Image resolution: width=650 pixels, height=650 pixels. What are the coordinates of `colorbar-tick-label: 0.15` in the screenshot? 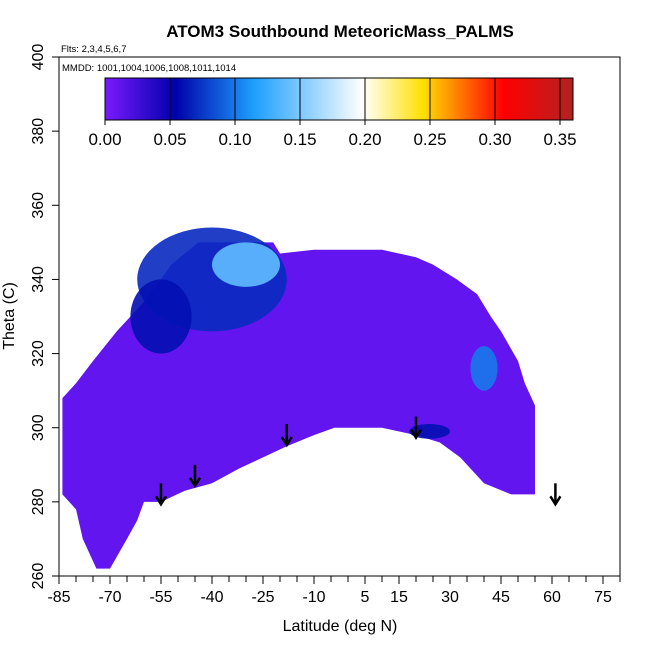 It's located at (299, 139).